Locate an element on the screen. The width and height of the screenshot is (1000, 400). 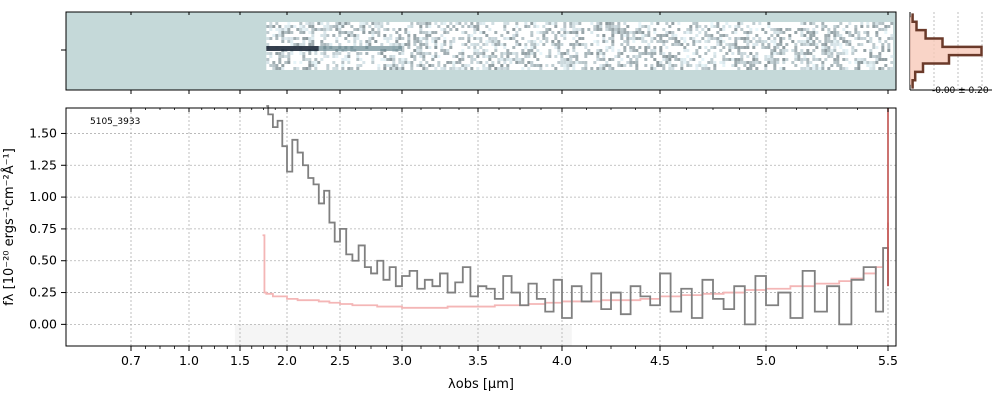
x-tick-label: 4.5 is located at coordinates (660, 360).